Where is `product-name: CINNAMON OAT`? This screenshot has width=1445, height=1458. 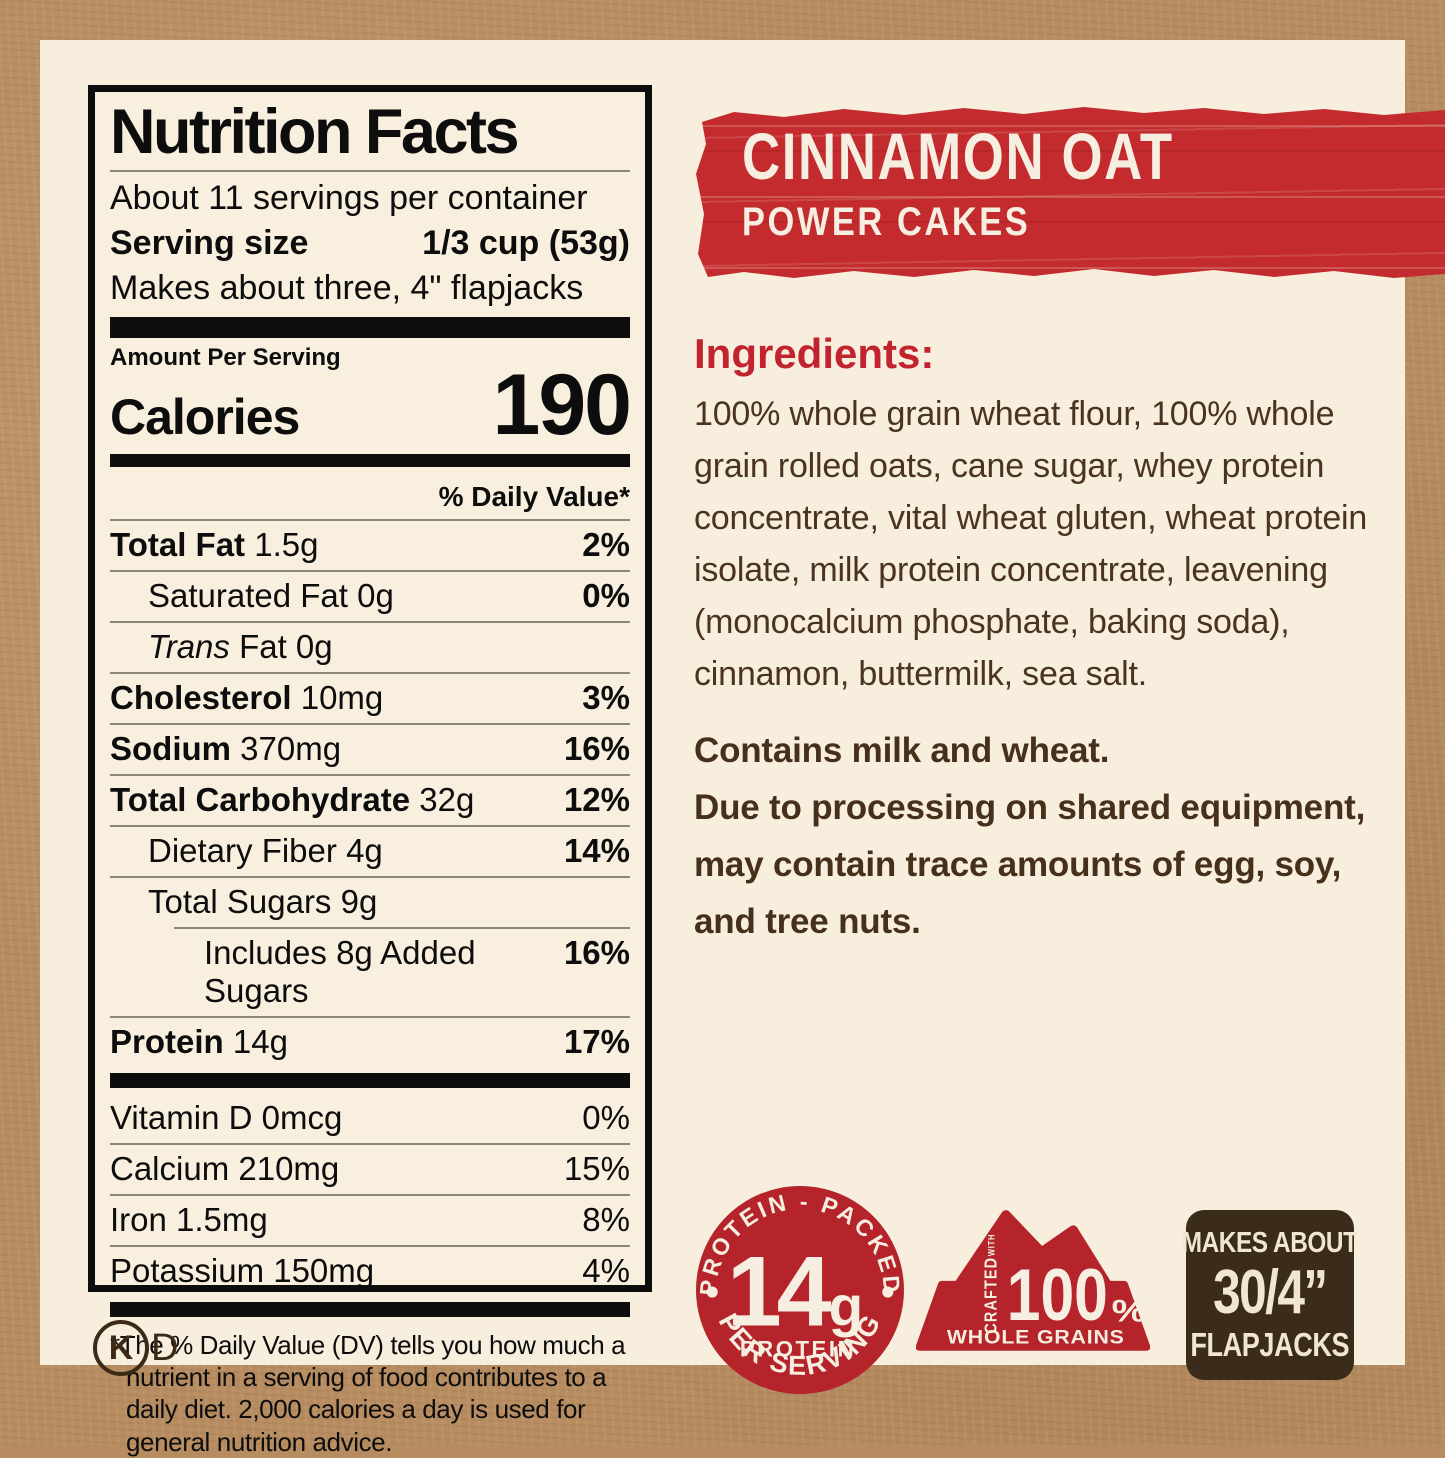
product-name: CINNAMON OAT is located at coordinates (958, 156).